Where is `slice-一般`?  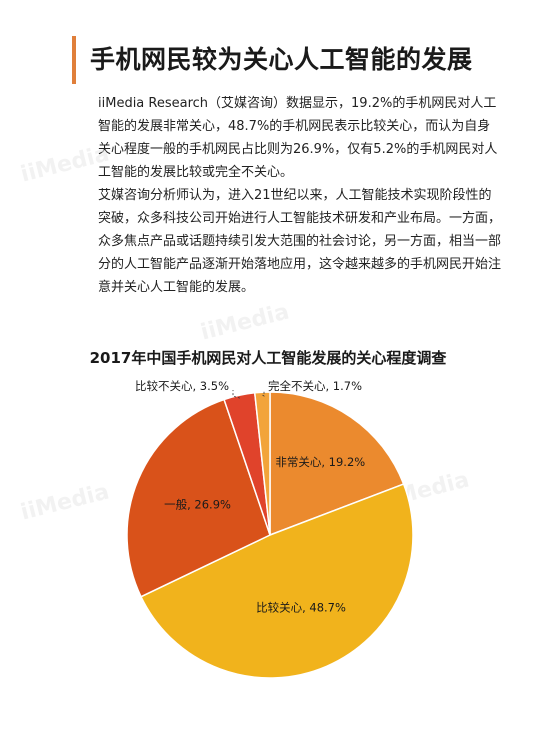 slice-一般 is located at coordinates (198, 498).